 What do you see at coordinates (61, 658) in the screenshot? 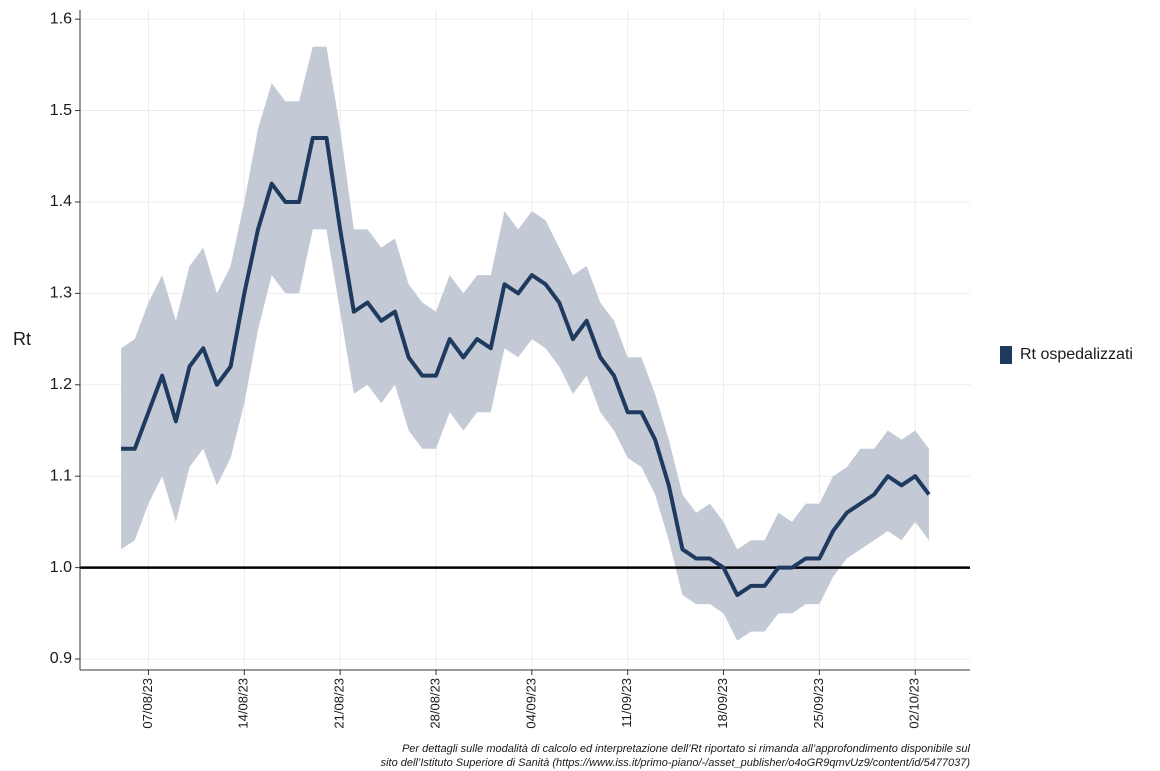
I see `y-tick-label: 0.9` at bounding box center [61, 658].